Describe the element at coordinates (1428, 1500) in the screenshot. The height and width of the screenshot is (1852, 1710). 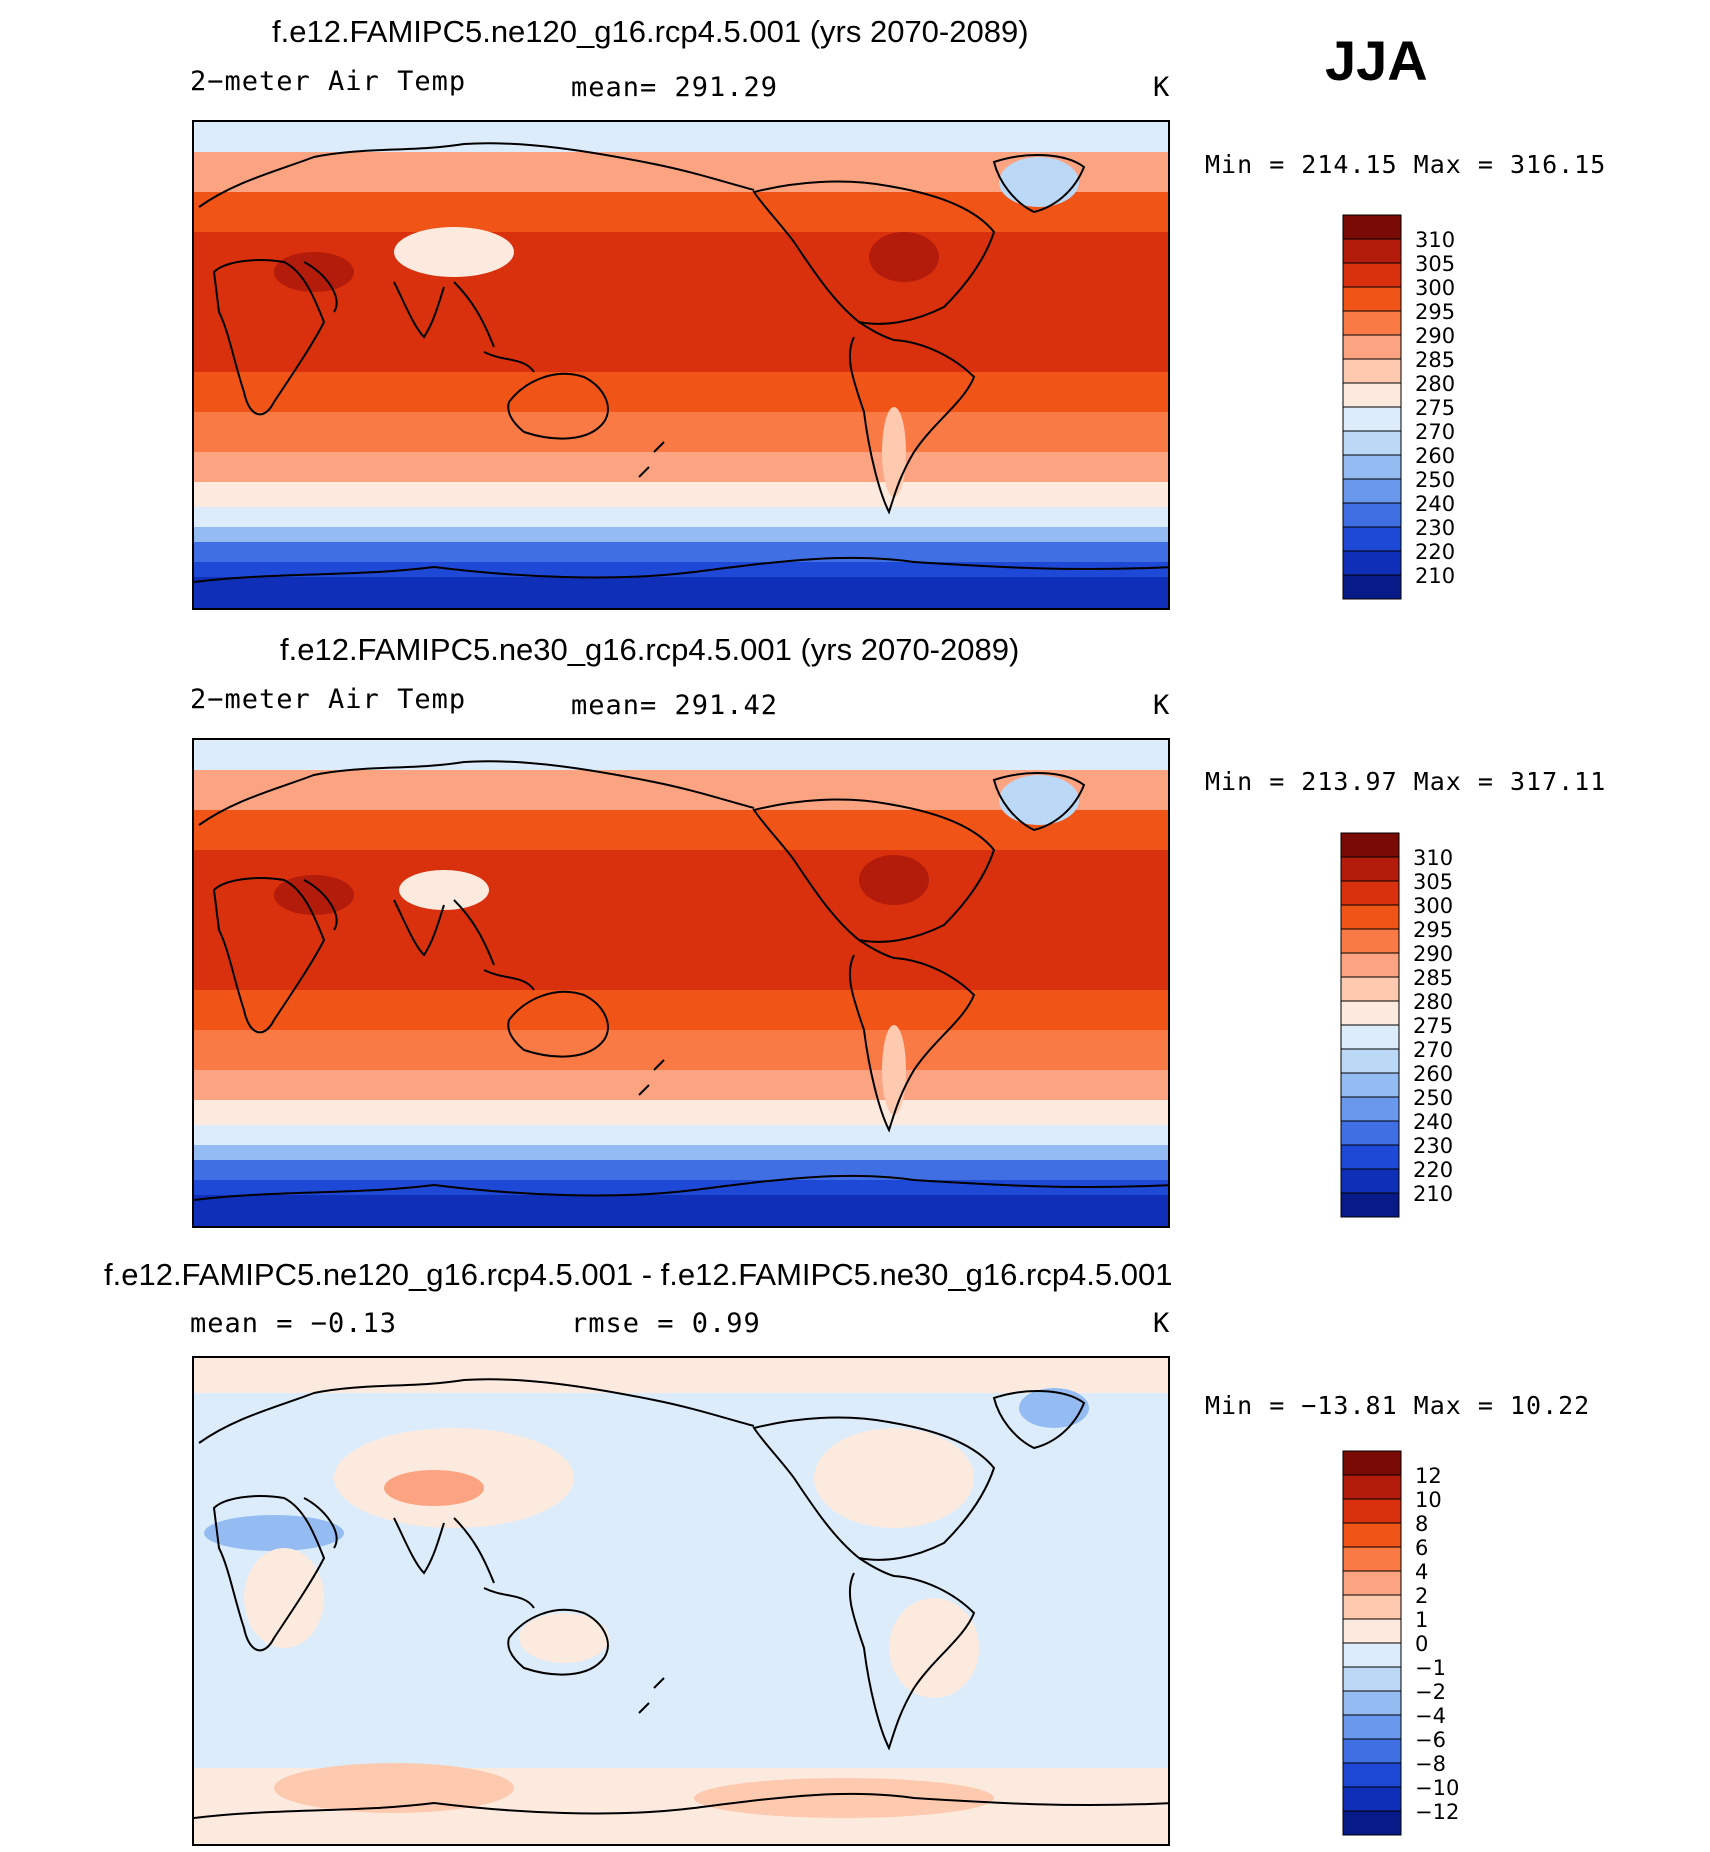
I see `colorbar-tick-label: 10` at that location.